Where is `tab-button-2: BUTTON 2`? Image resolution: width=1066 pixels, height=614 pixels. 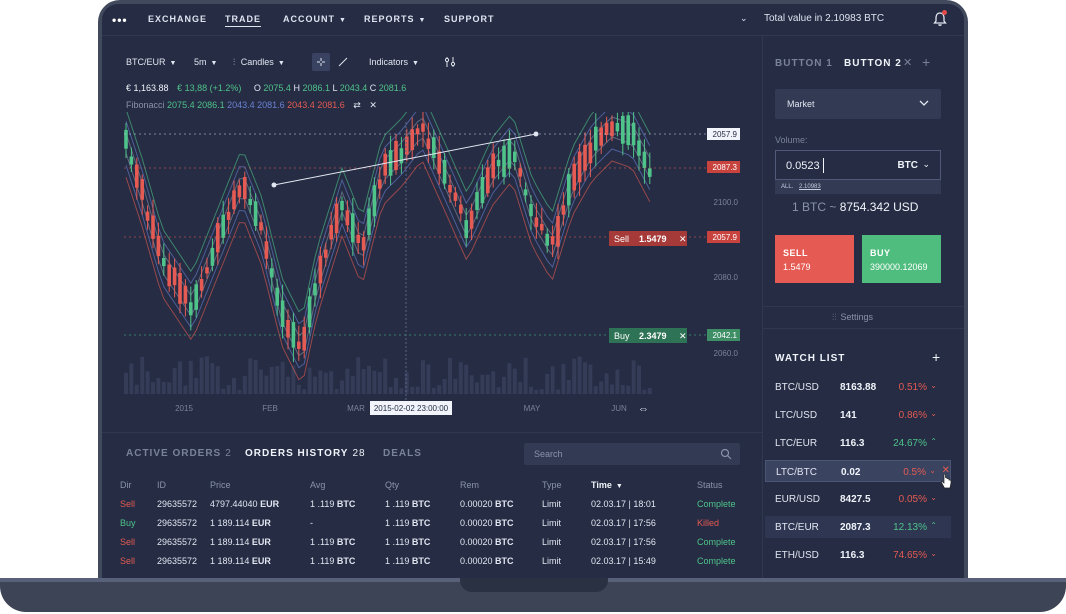
tab-button-2: BUTTON 2 is located at coordinates (873, 63).